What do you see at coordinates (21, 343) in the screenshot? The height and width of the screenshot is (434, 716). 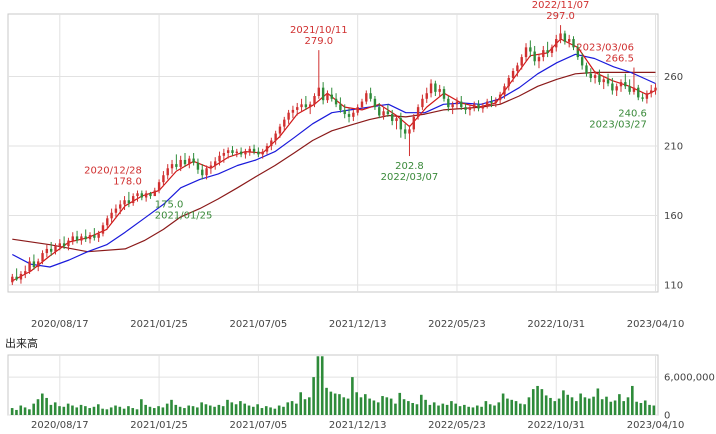 I see `volume-panel-title: 出来高` at bounding box center [21, 343].